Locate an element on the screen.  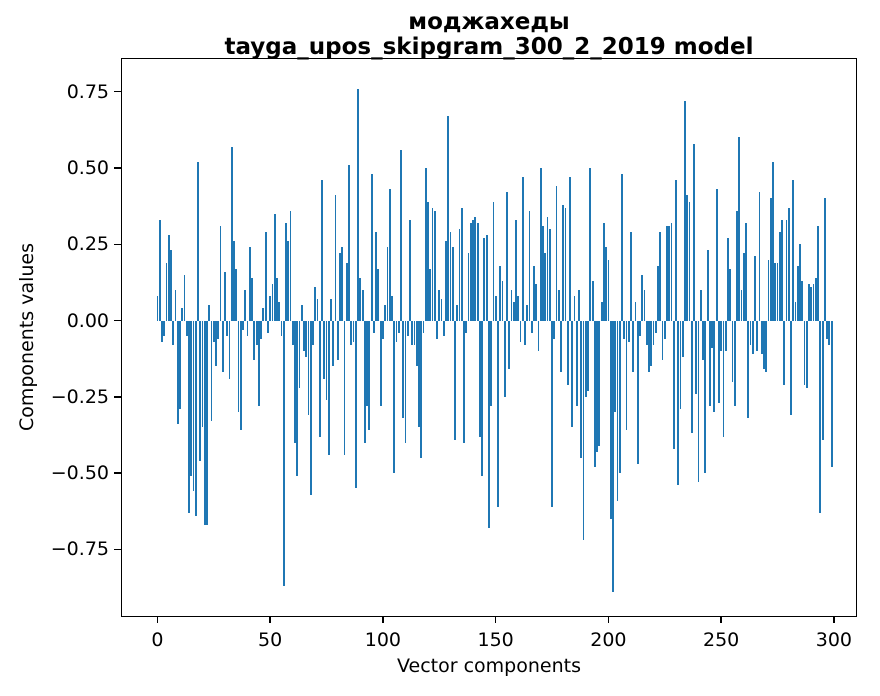
x-axis-label: Vector components is located at coordinates (489, 666).